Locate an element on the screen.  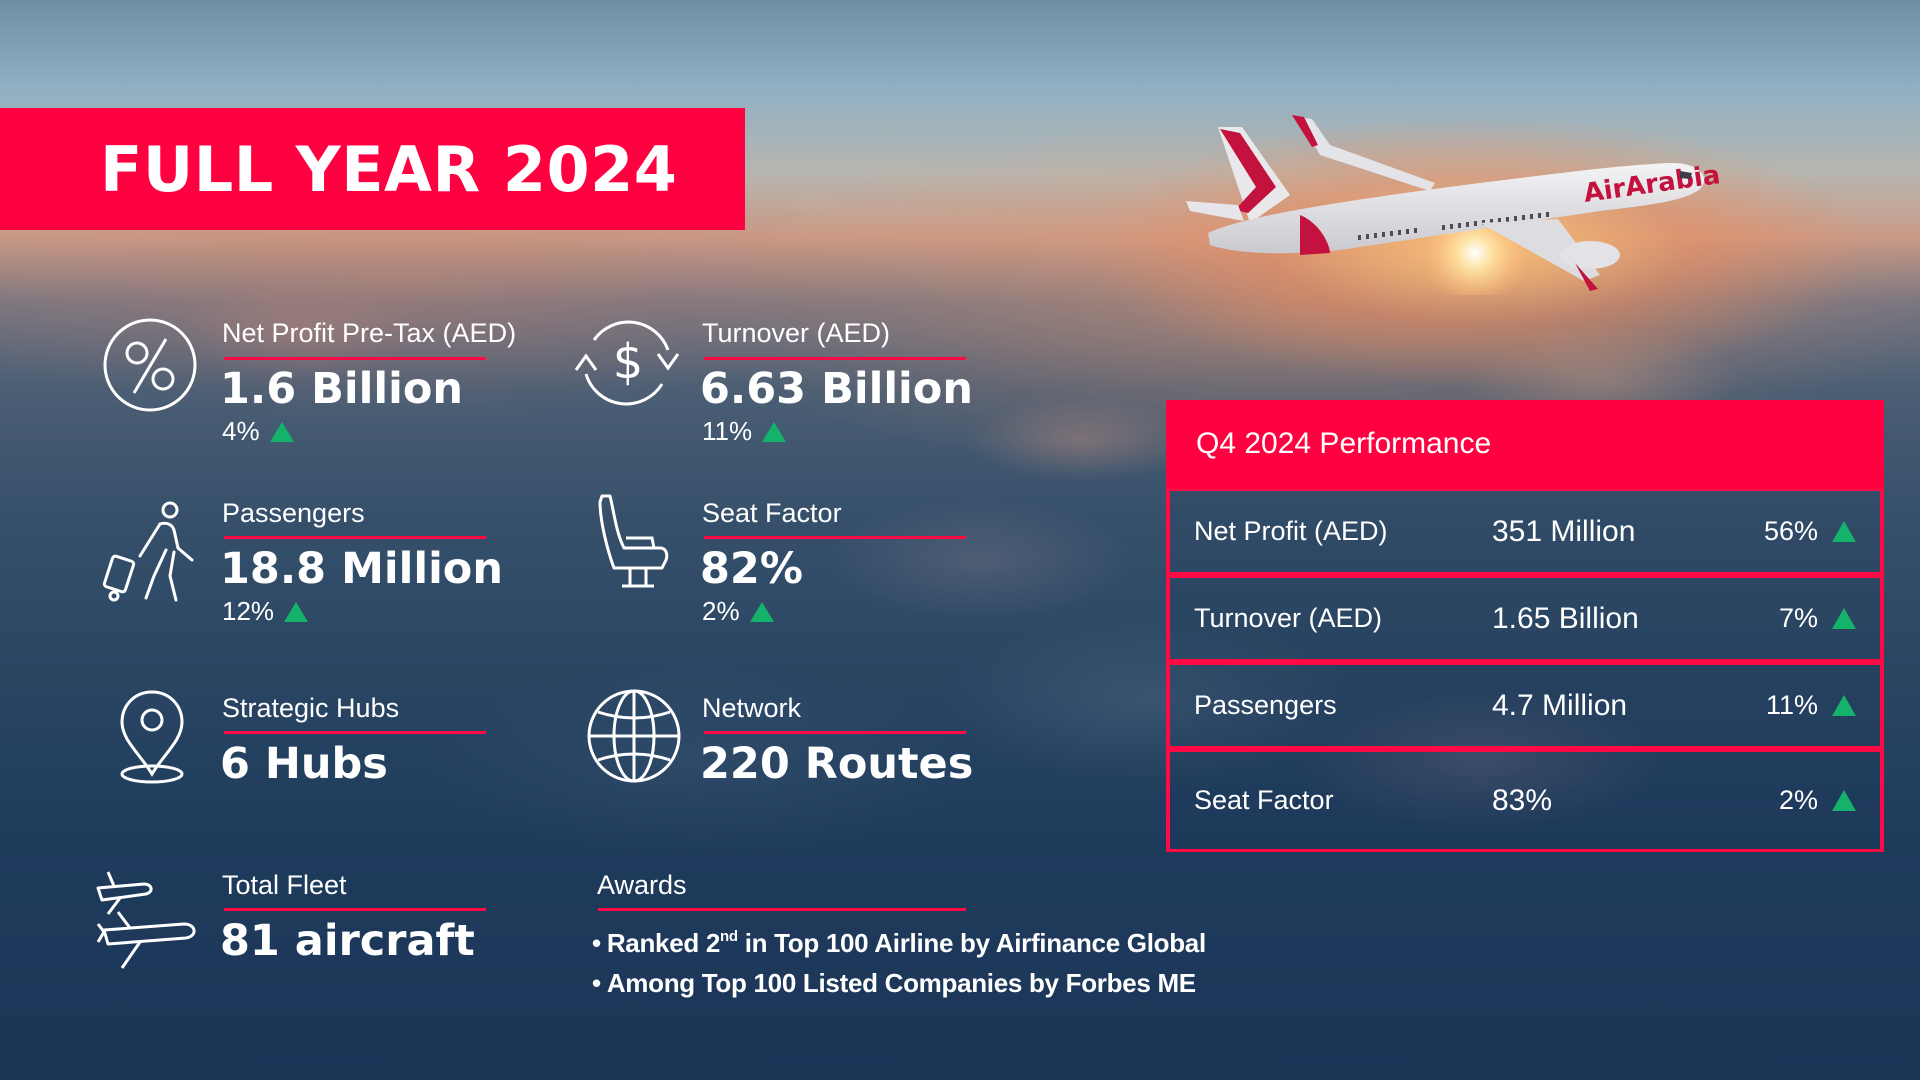
change-percent: 12% is located at coordinates (248, 611).